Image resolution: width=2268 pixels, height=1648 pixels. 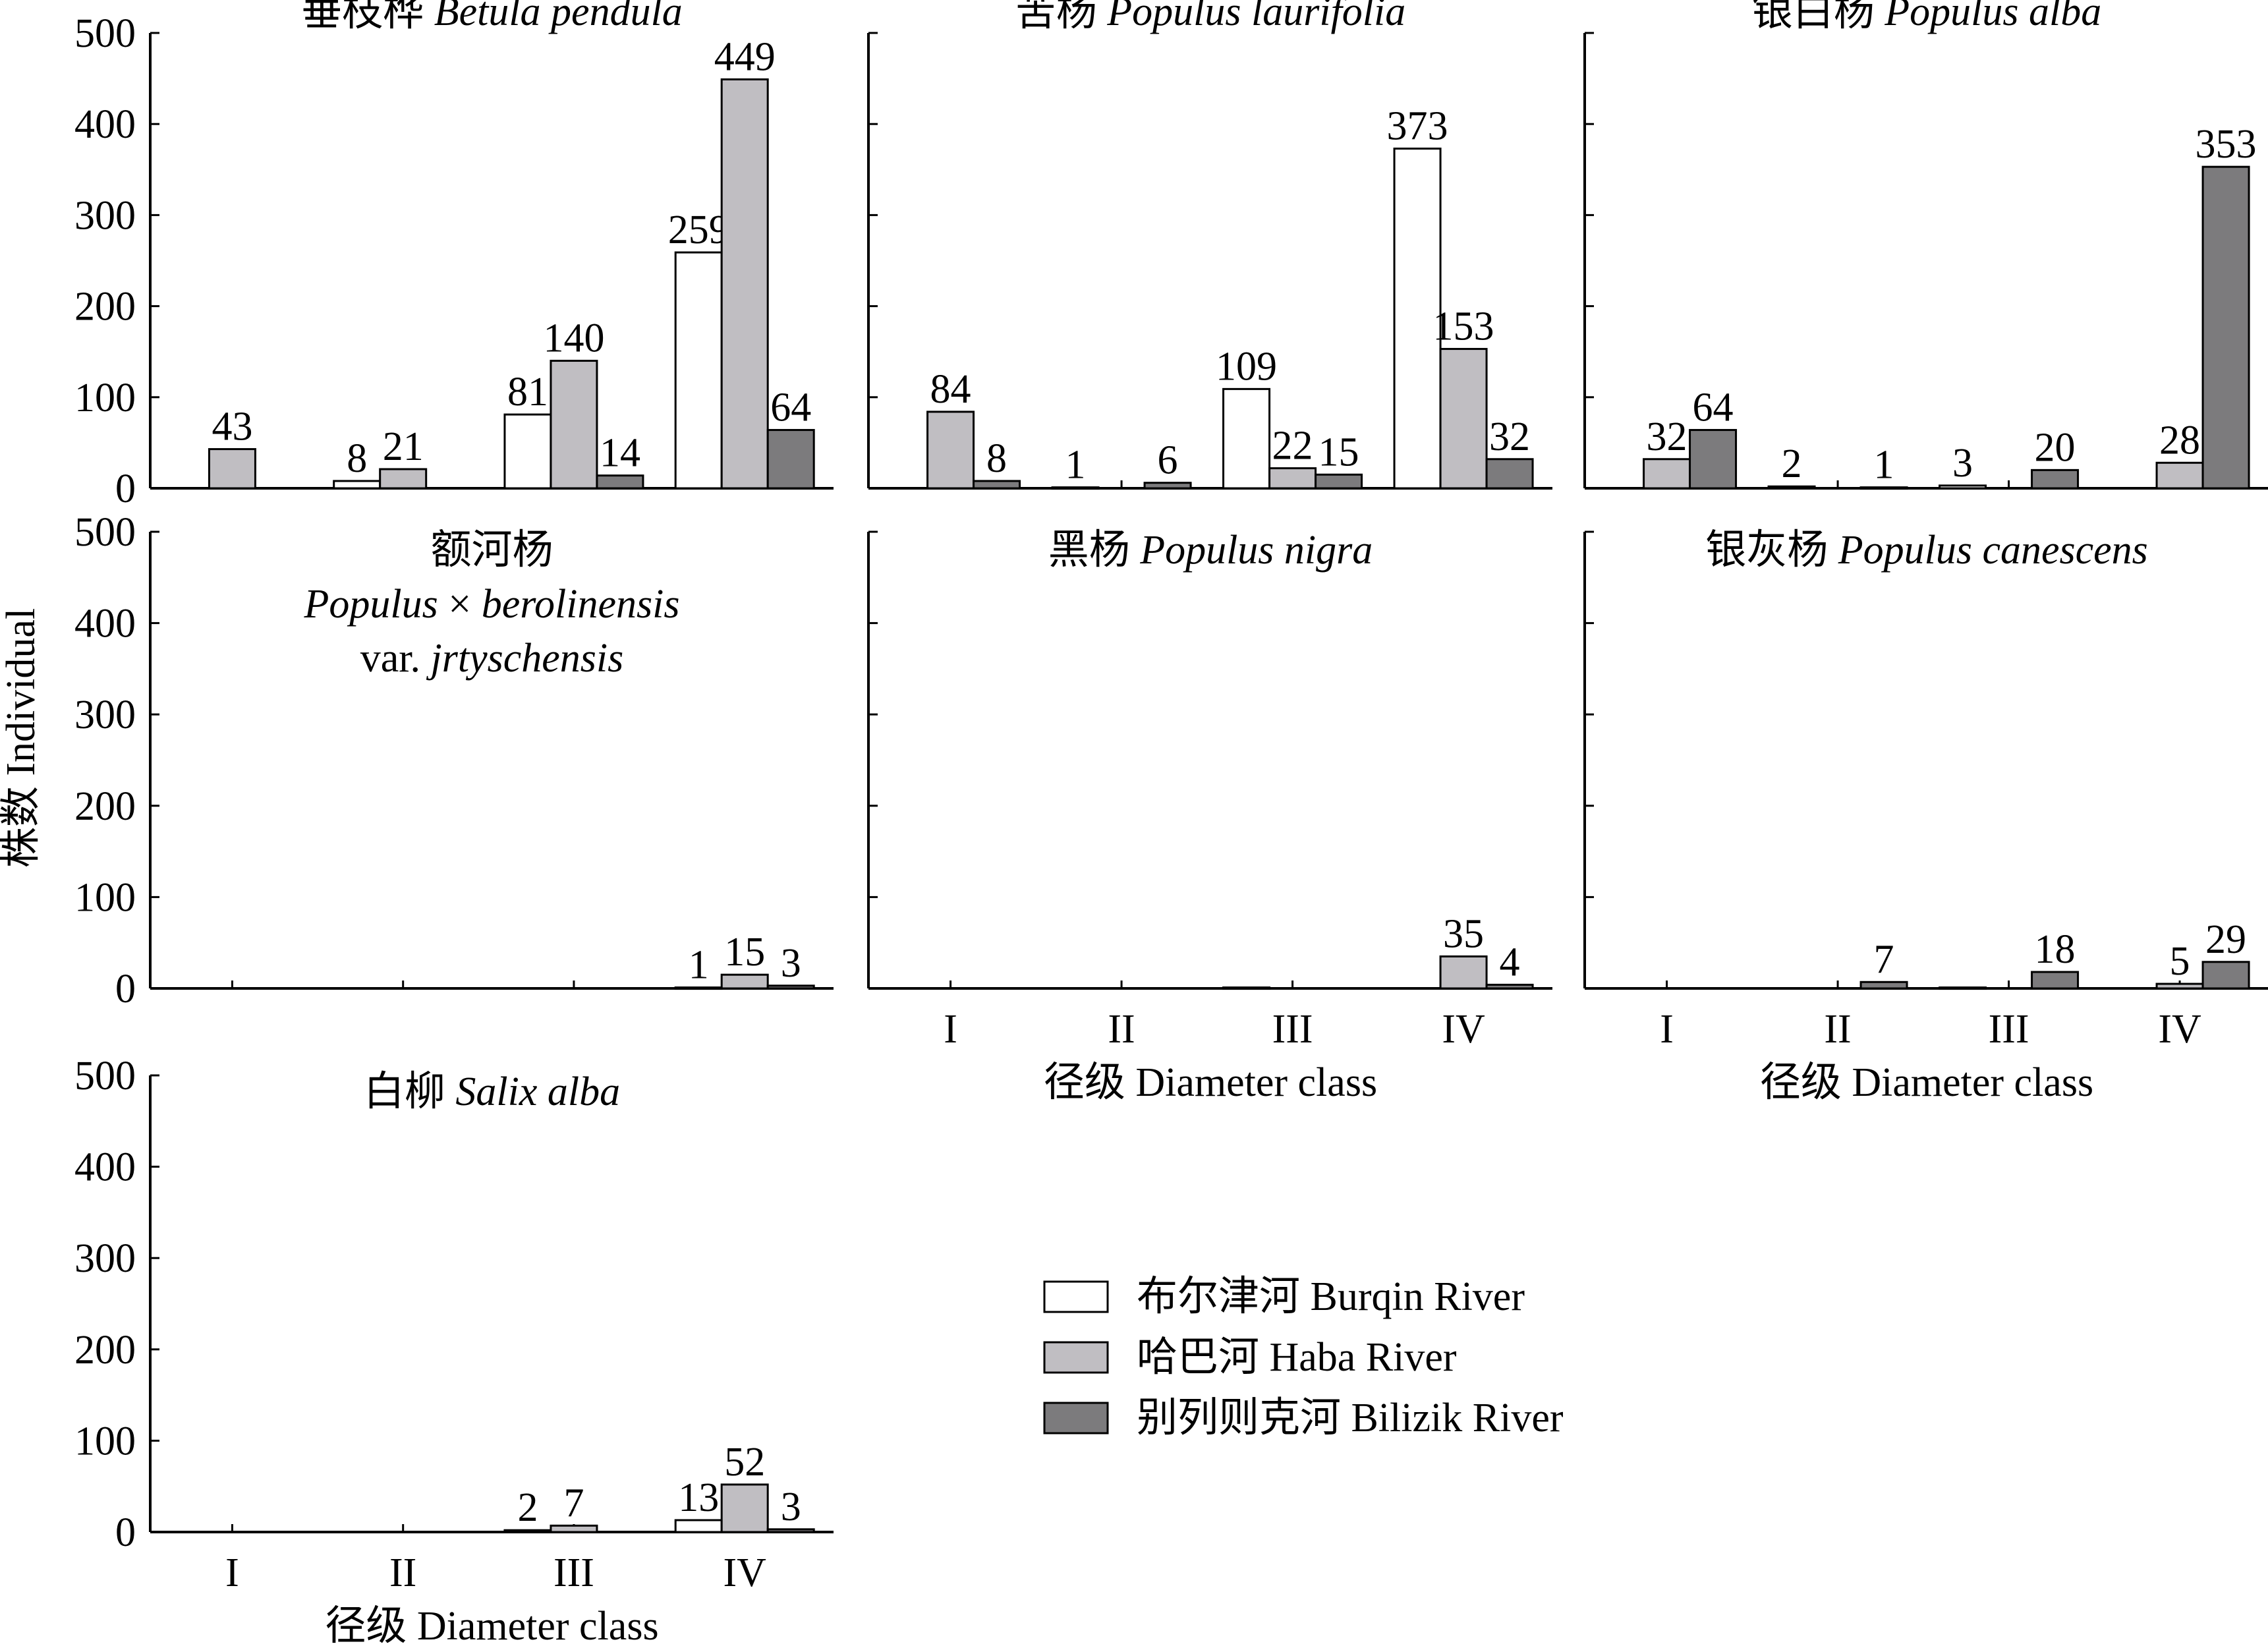 What do you see at coordinates (2225, 940) in the screenshot?
I see `bar-value-label: 29` at bounding box center [2225, 940].